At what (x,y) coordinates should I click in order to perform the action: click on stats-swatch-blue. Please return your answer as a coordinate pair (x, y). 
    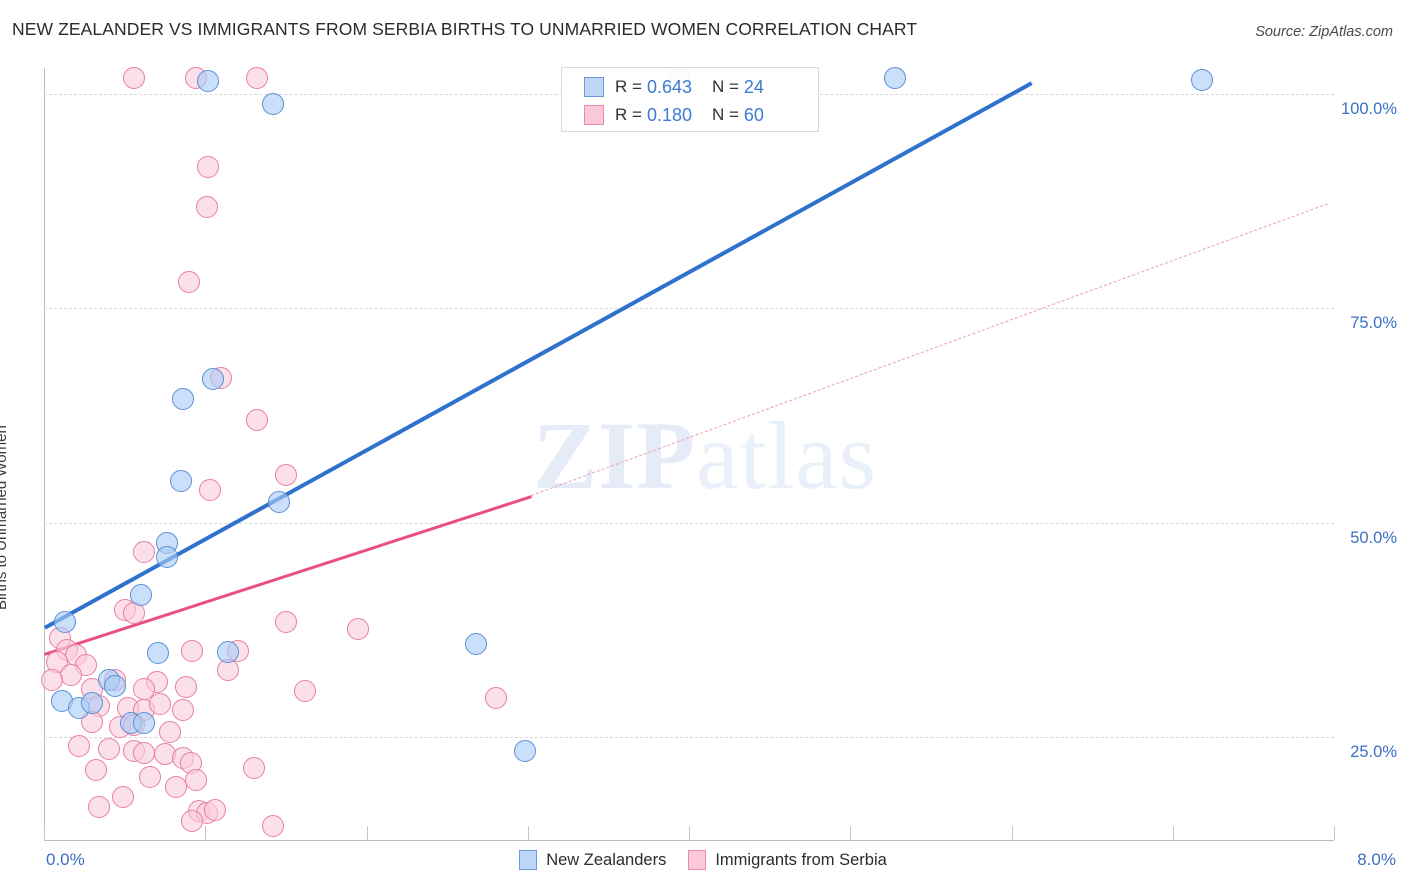
    Looking at the image, I should click on (594, 87).